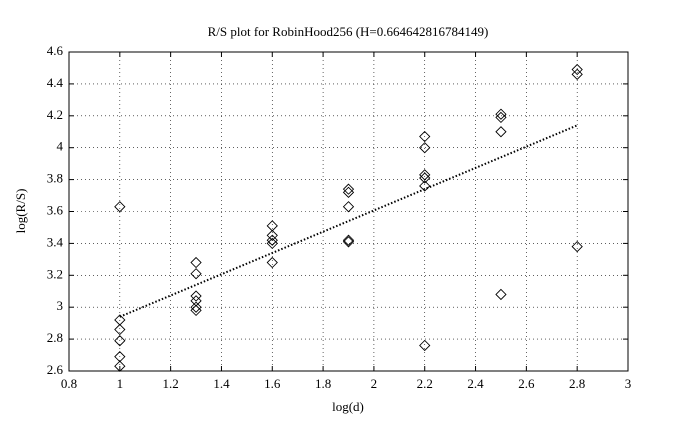 The image size is (678, 430). Describe the element at coordinates (55, 82) in the screenshot. I see `y-tick-label: 4.4` at that location.